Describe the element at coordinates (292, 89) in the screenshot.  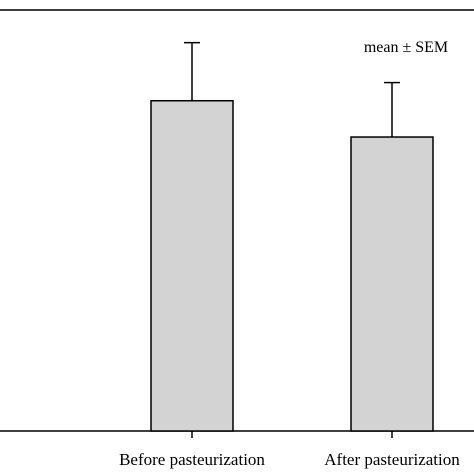
I see `error-bars-layer` at that location.